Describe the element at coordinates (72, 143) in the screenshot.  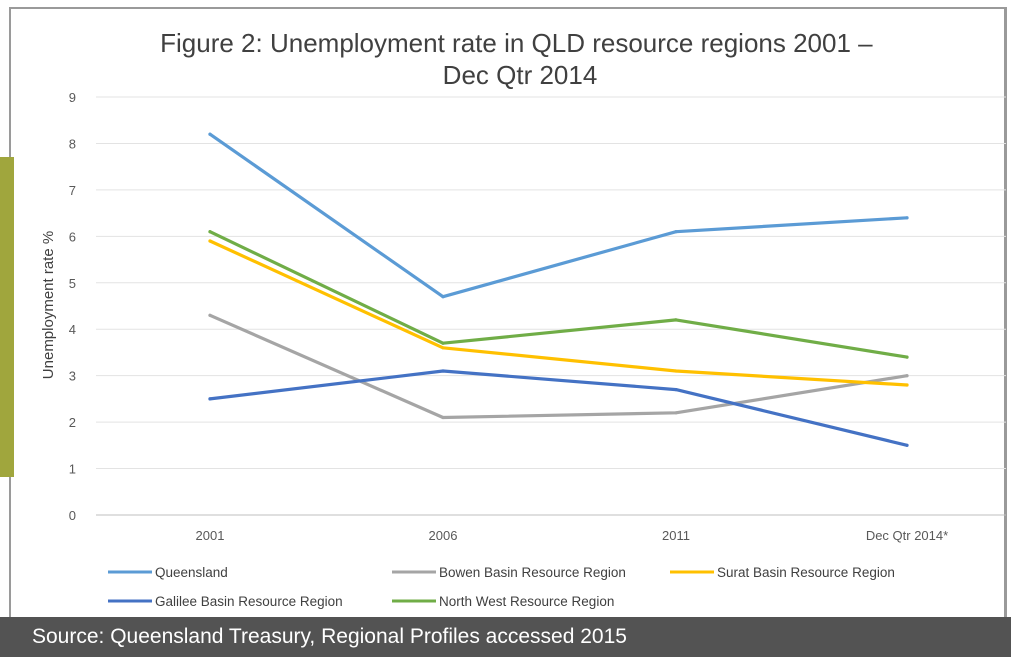
I see `y-tick-label: 8` at that location.